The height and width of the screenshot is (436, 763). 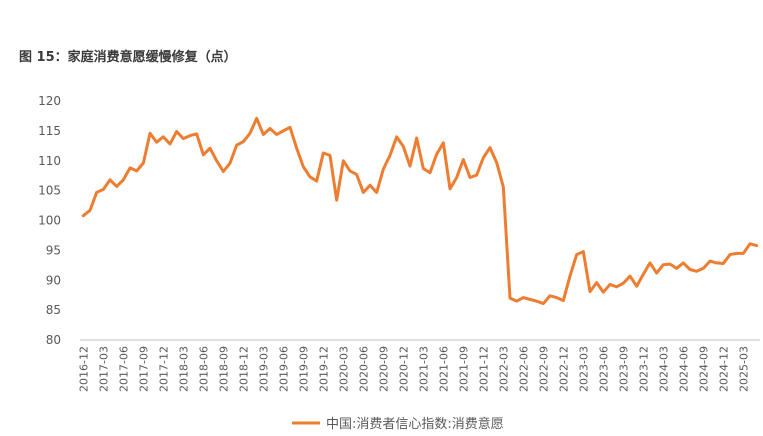 What do you see at coordinates (49, 101) in the screenshot?
I see `y-tick-label: 120` at bounding box center [49, 101].